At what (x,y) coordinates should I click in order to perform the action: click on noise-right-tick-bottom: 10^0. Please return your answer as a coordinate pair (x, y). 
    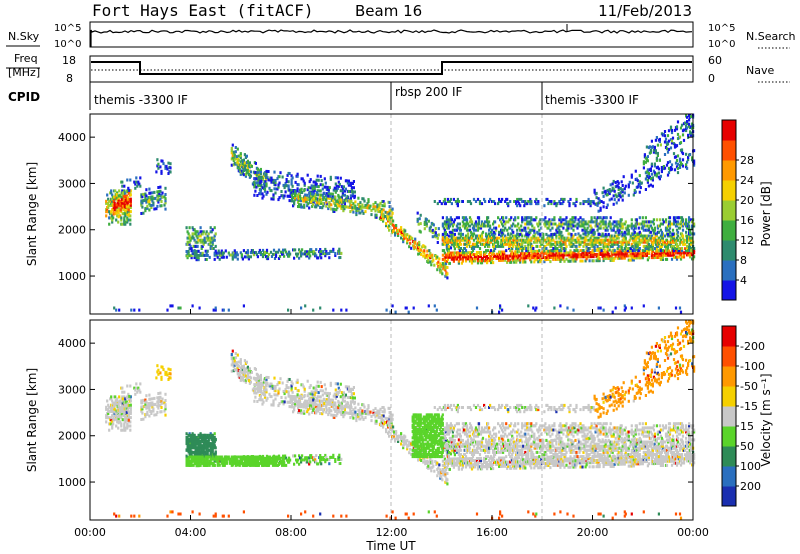
    Looking at the image, I should click on (721, 44).